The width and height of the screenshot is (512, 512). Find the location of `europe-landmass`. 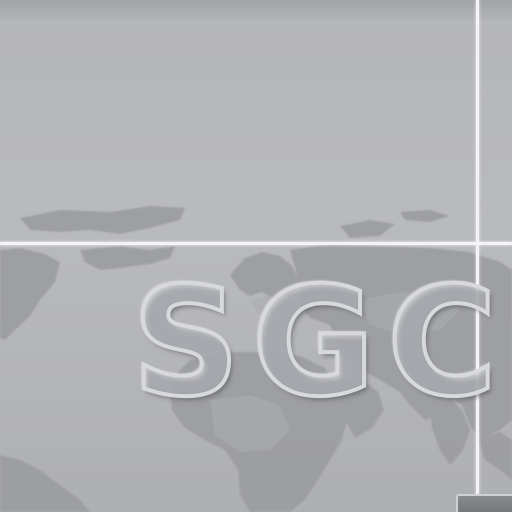

europe-landmass is located at coordinates (265, 276).